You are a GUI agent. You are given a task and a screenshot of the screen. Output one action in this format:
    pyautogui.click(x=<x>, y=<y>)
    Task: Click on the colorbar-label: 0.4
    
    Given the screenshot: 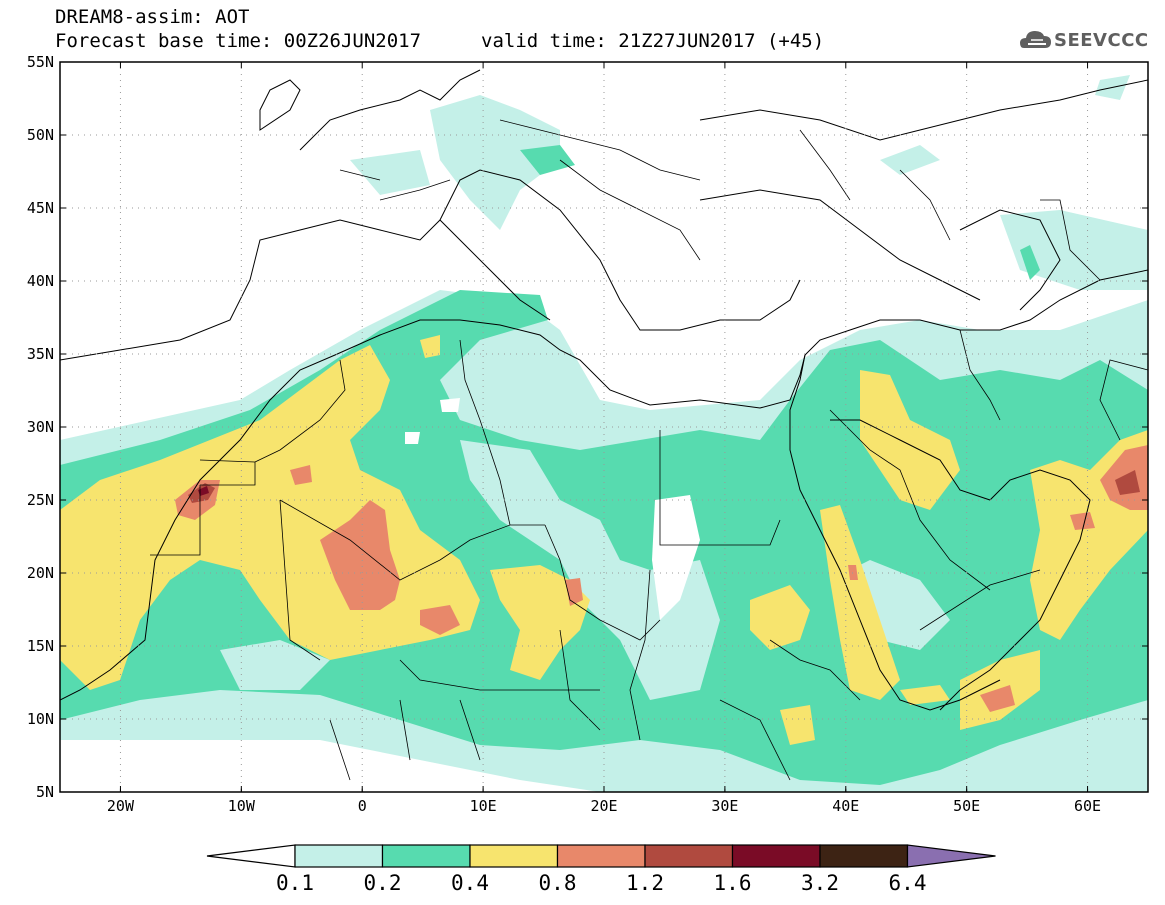 What is the action you would take?
    pyautogui.click(x=470, y=883)
    